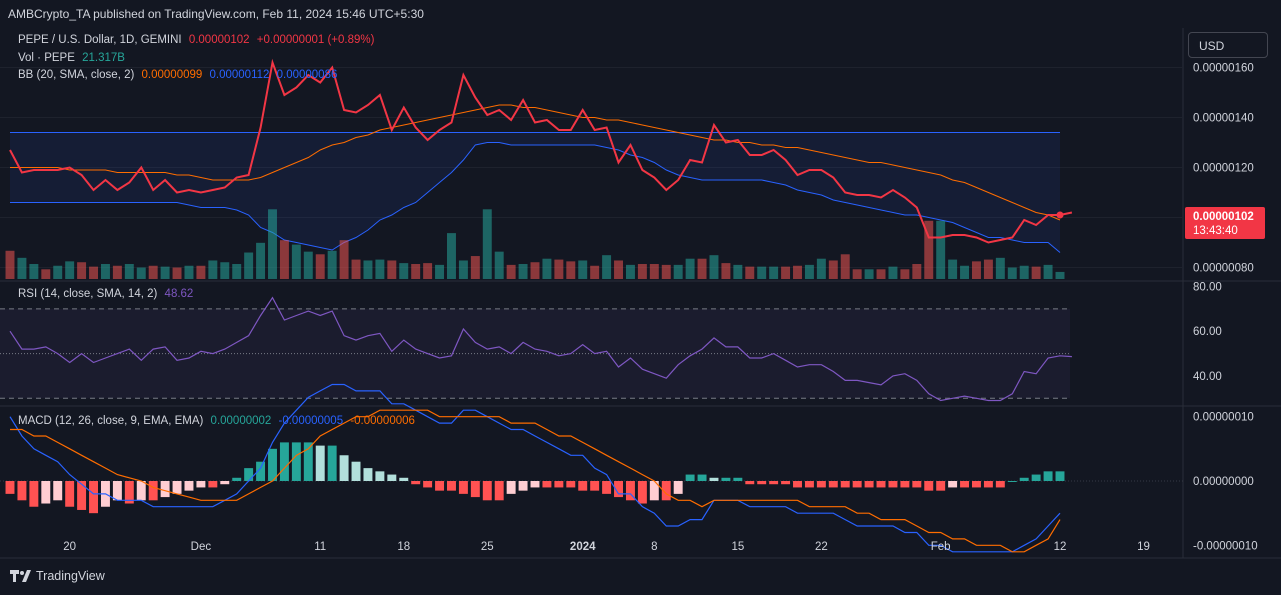 This screenshot has width=1281, height=595. I want to click on rsi-tick-label: 60.00, so click(1207, 332).